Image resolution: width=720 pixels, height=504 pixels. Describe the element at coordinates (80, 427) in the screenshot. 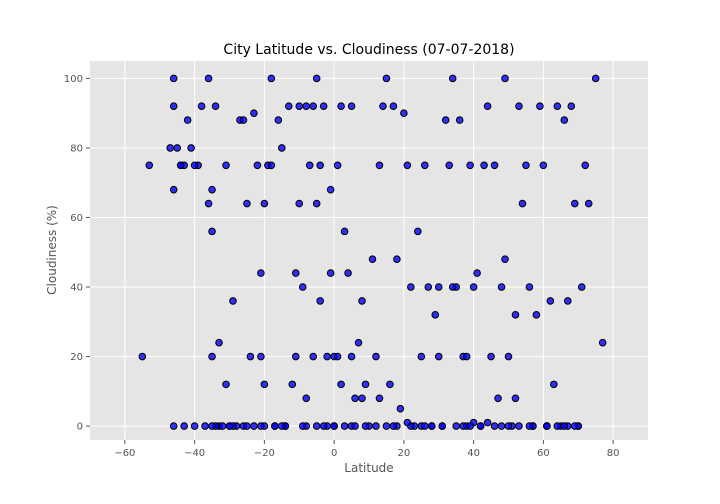

I see `y-tick-label: 0` at that location.